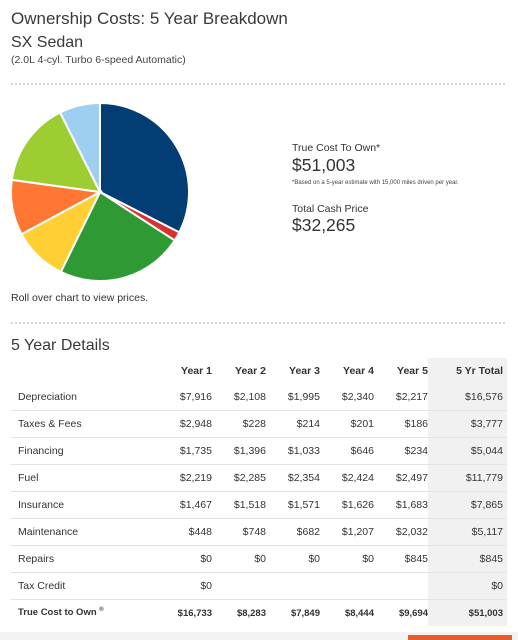  I want to click on table-cell: $2,424, so click(347, 478).